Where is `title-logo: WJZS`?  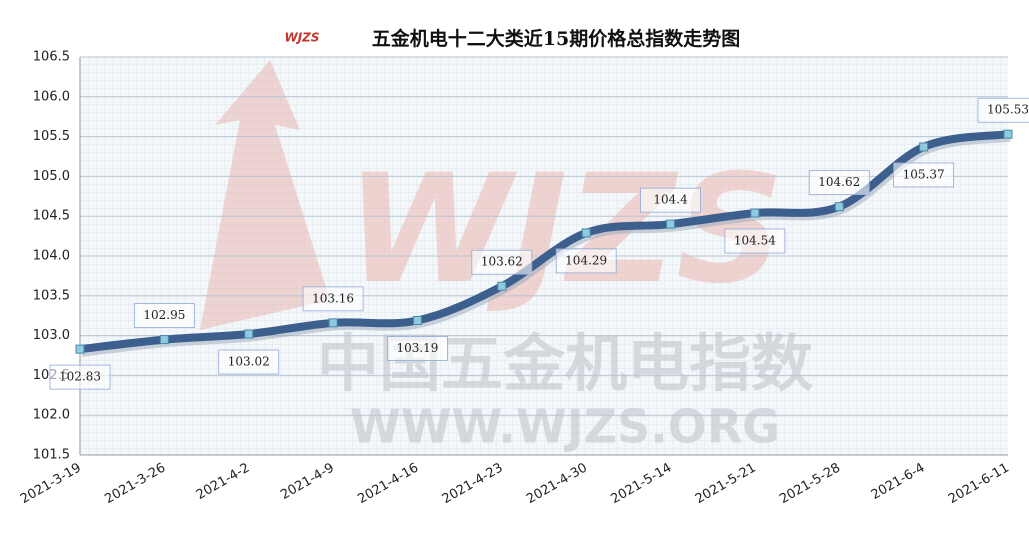
title-logo: WJZS is located at coordinates (301, 38).